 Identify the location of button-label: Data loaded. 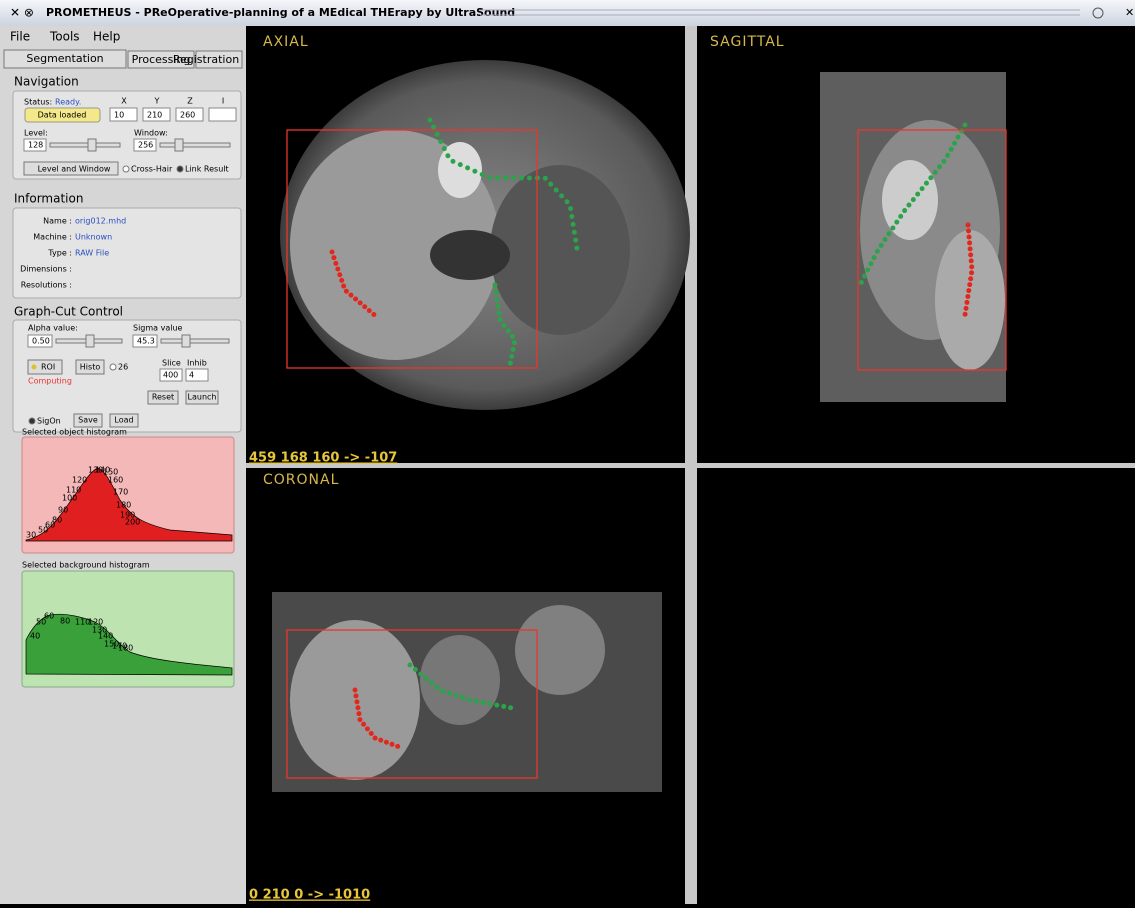
(62, 115).